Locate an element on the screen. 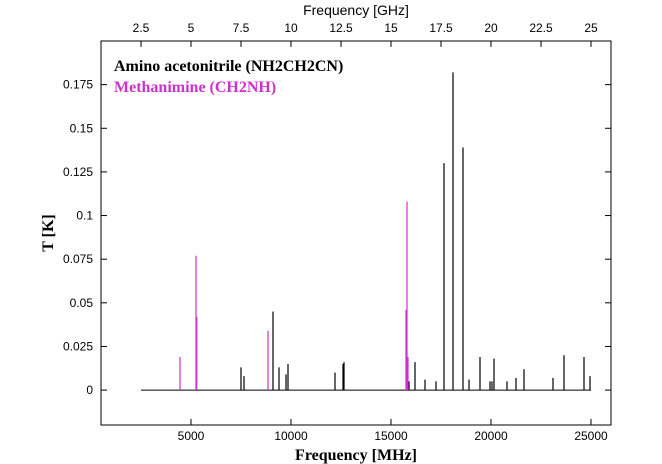 The image size is (662, 464). x2-tick-label: 17.5 is located at coordinates (441, 28).